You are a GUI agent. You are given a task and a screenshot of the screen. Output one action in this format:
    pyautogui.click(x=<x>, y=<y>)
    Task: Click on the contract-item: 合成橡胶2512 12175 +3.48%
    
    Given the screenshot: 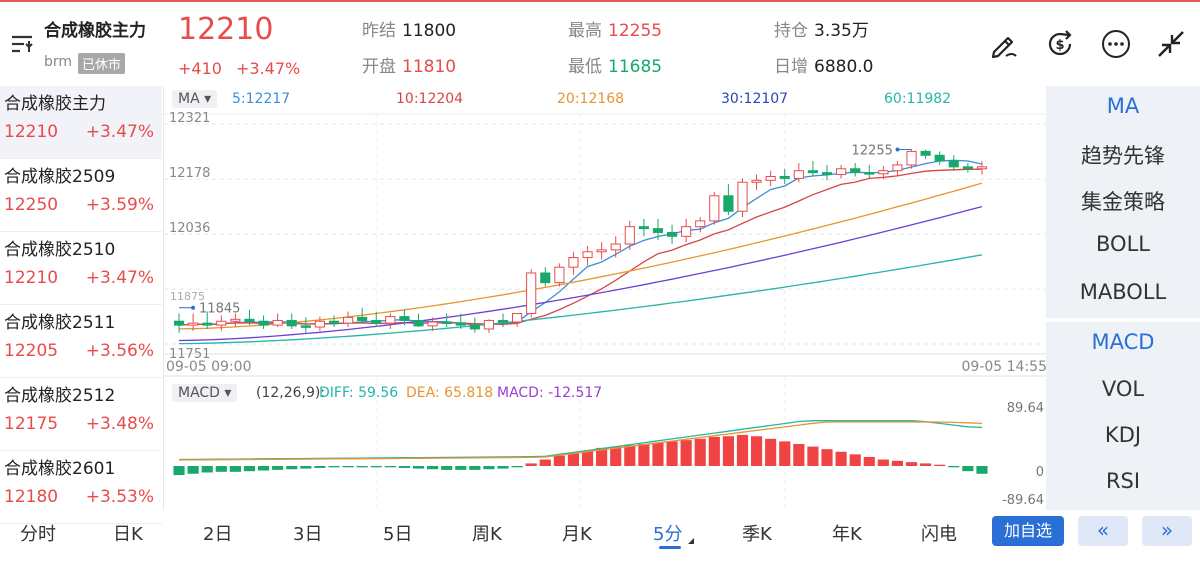 What is the action you would take?
    pyautogui.click(x=81, y=414)
    